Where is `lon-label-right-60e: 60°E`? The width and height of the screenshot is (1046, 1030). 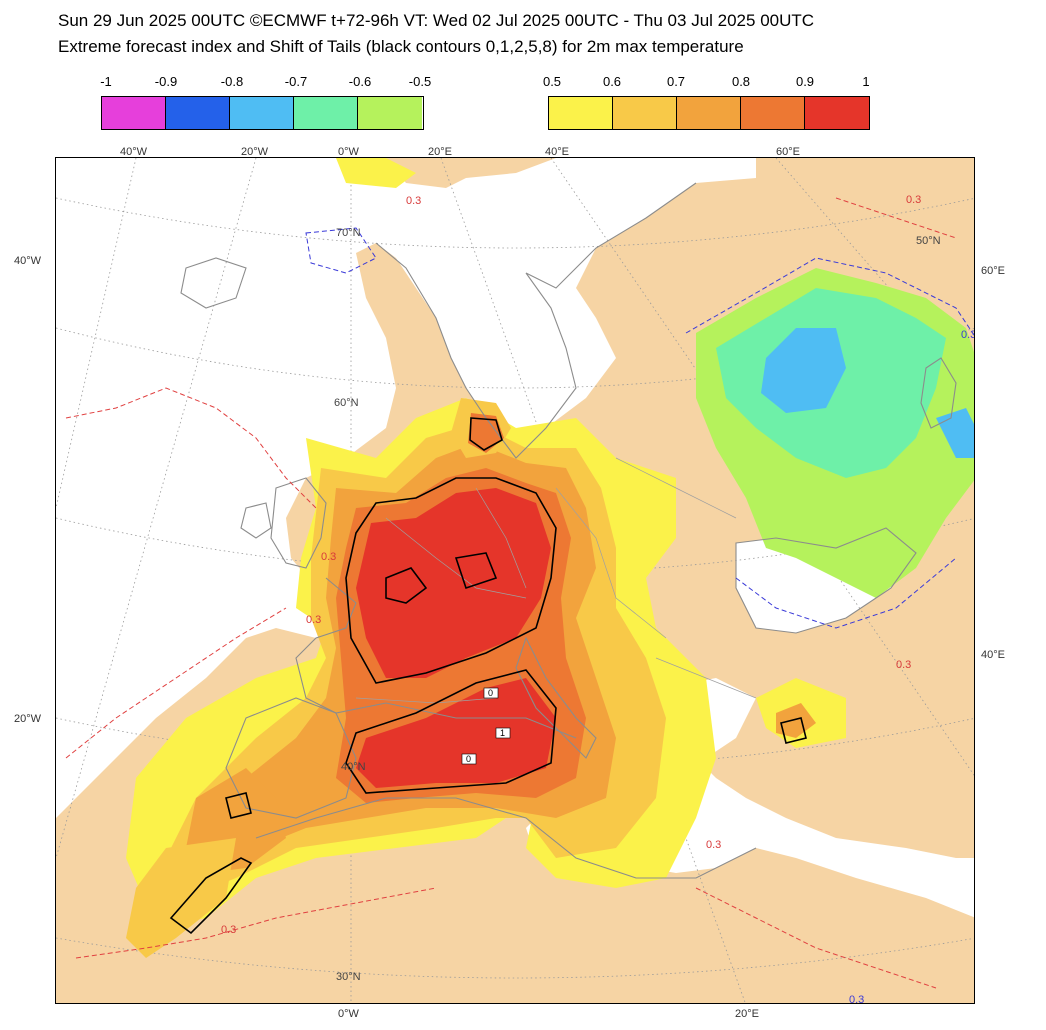
lon-label-right-60e: 60°E is located at coordinates (993, 271).